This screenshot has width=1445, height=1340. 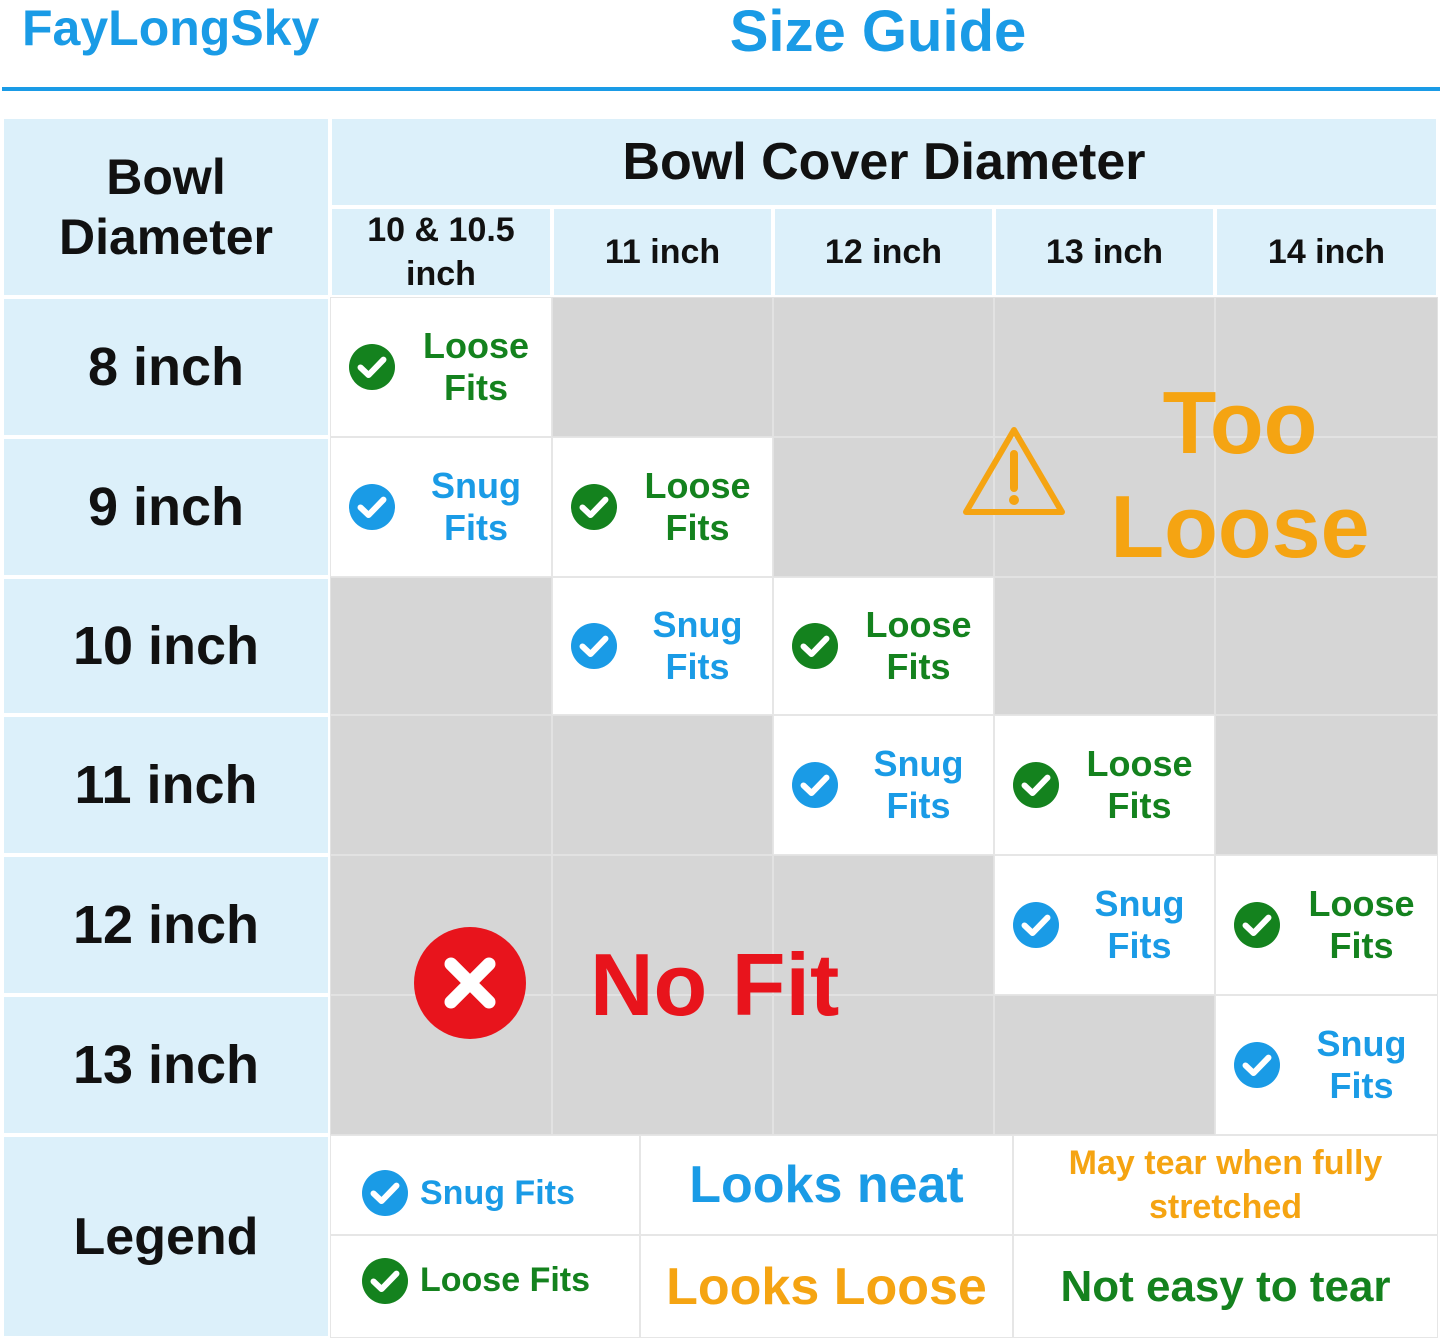 What do you see at coordinates (1326, 252) in the screenshot?
I see `column-header: 14 inch` at bounding box center [1326, 252].